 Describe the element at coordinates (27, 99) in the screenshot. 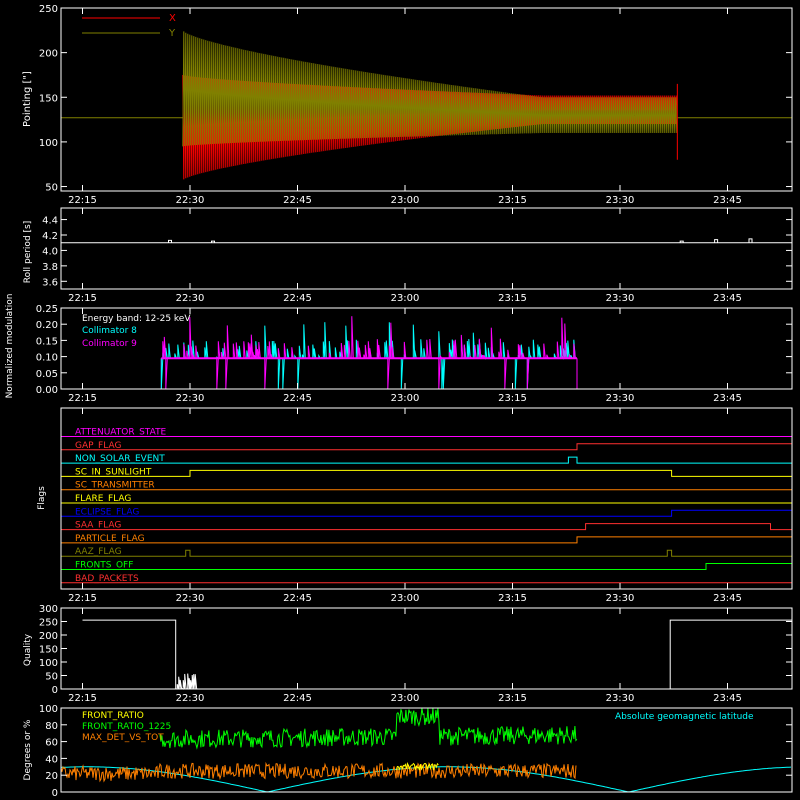

I see `pointing-ylabel: Pointing ["]` at that location.